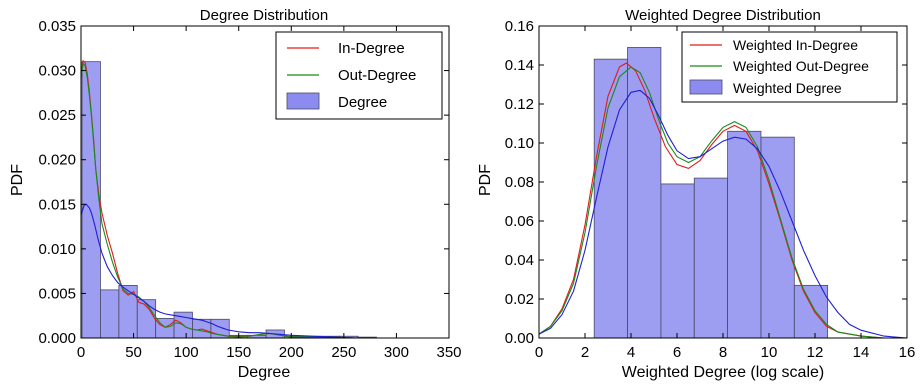 The width and height of the screenshot is (920, 386). I want to click on legend-swatch-degree, so click(303, 101).